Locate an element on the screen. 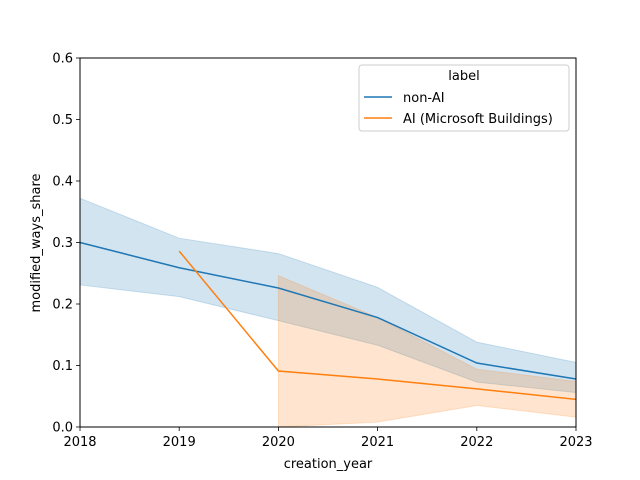 The image size is (640, 480). legend-label-0: non-AI is located at coordinates (424, 98).